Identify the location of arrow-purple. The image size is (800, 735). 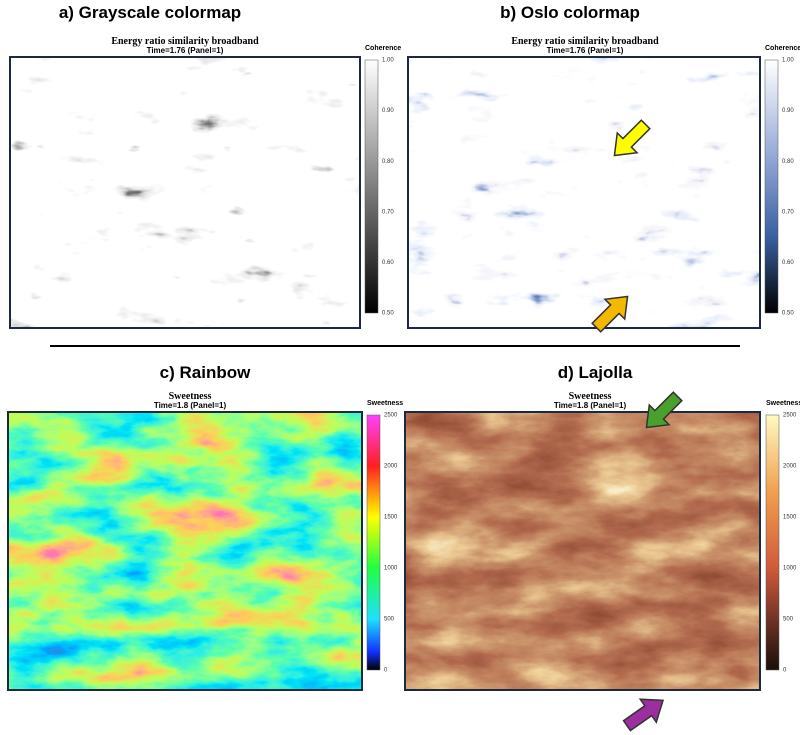
(643, 715).